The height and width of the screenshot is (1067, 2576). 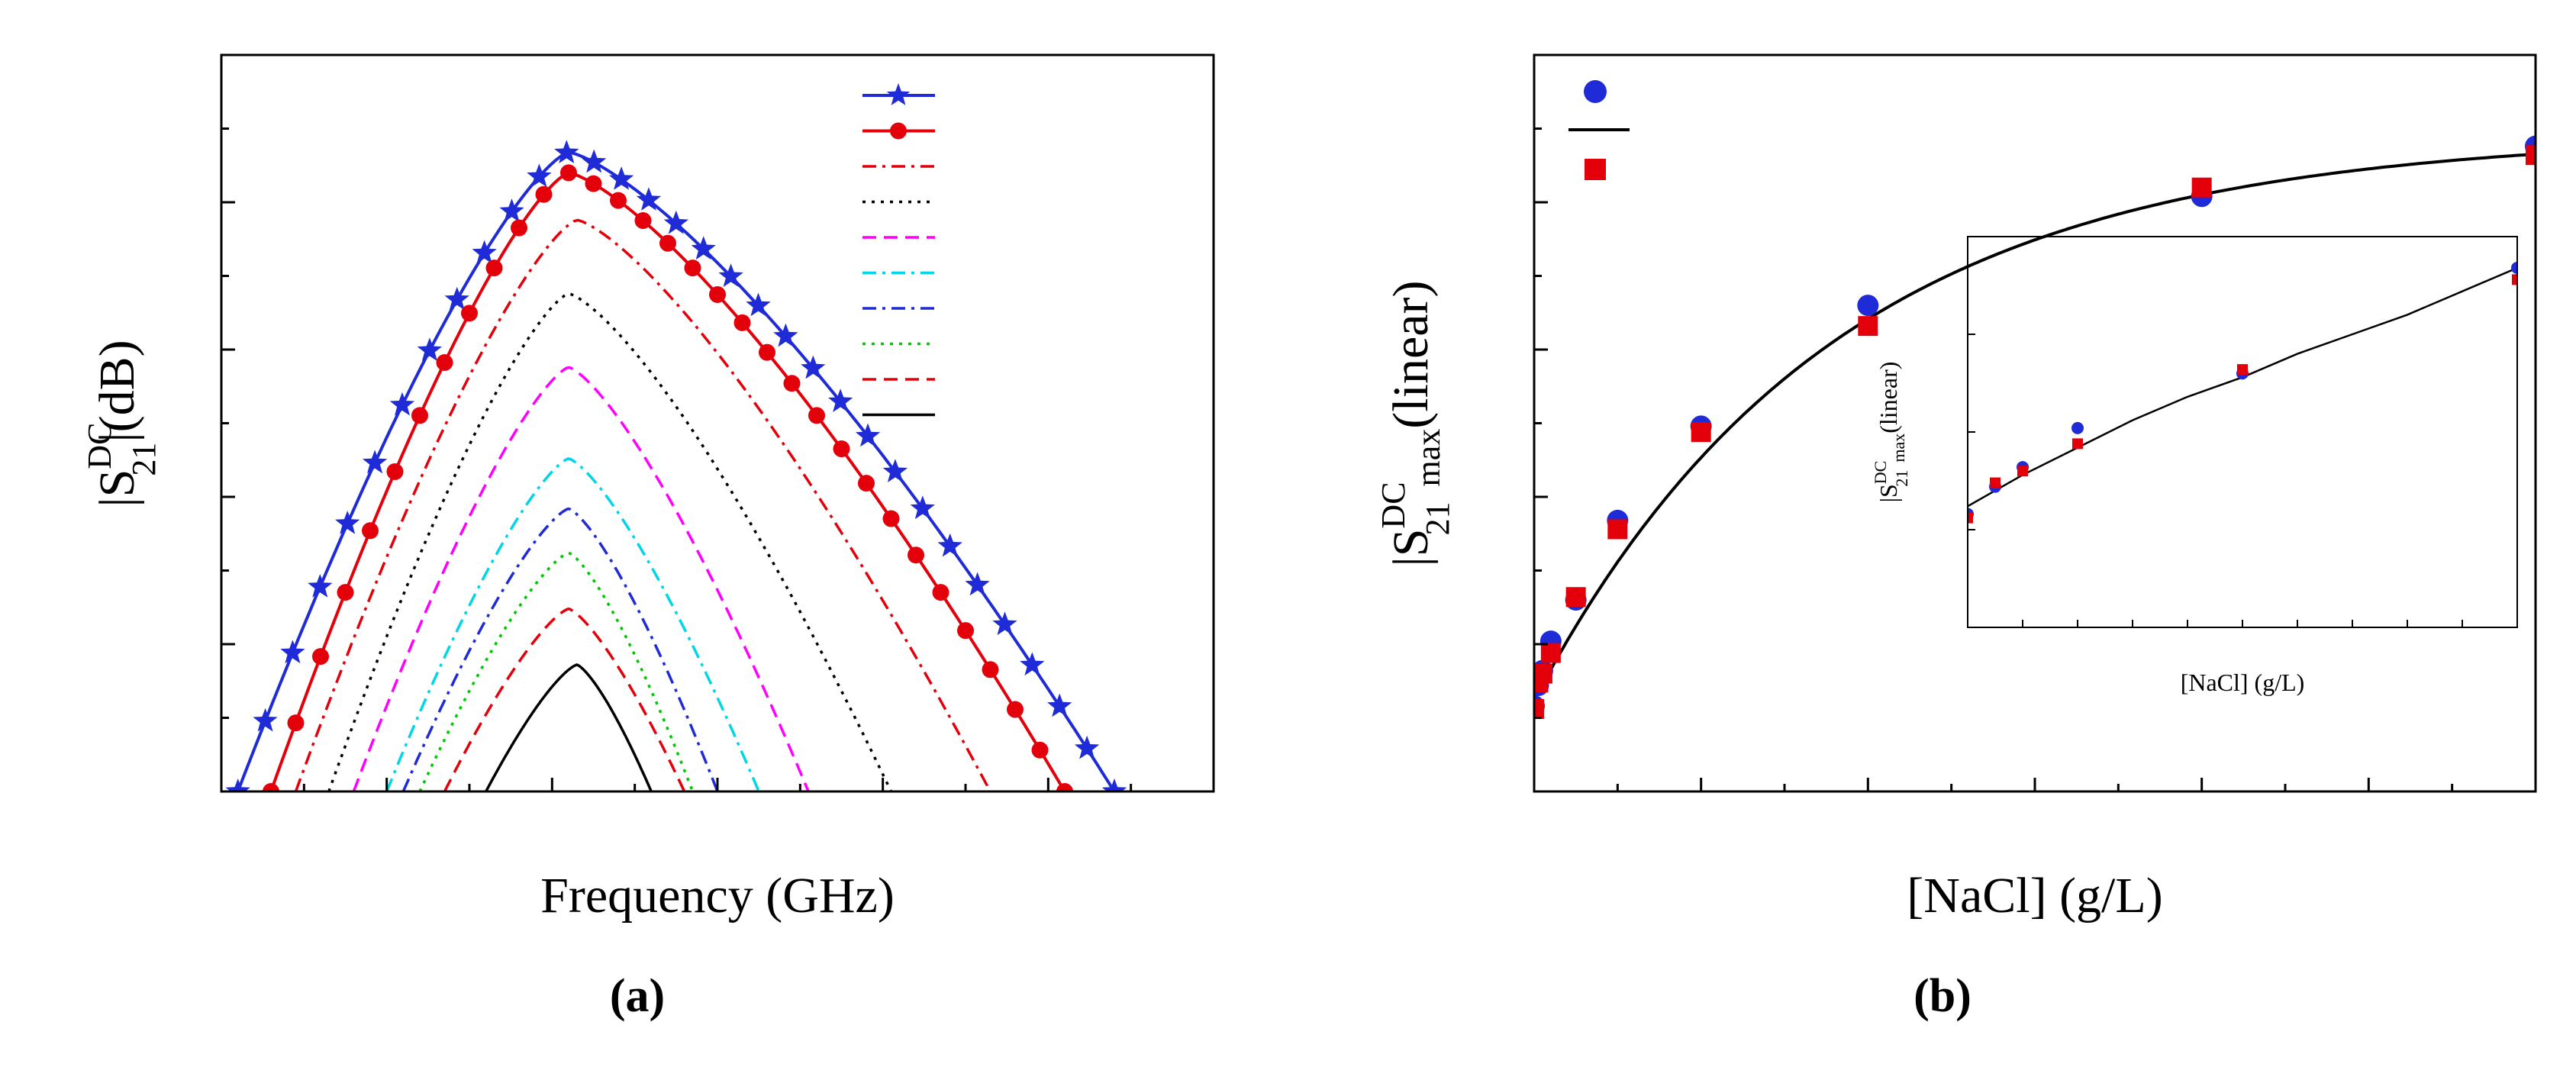 I want to click on a-panel-label: (a), so click(x=638, y=996).